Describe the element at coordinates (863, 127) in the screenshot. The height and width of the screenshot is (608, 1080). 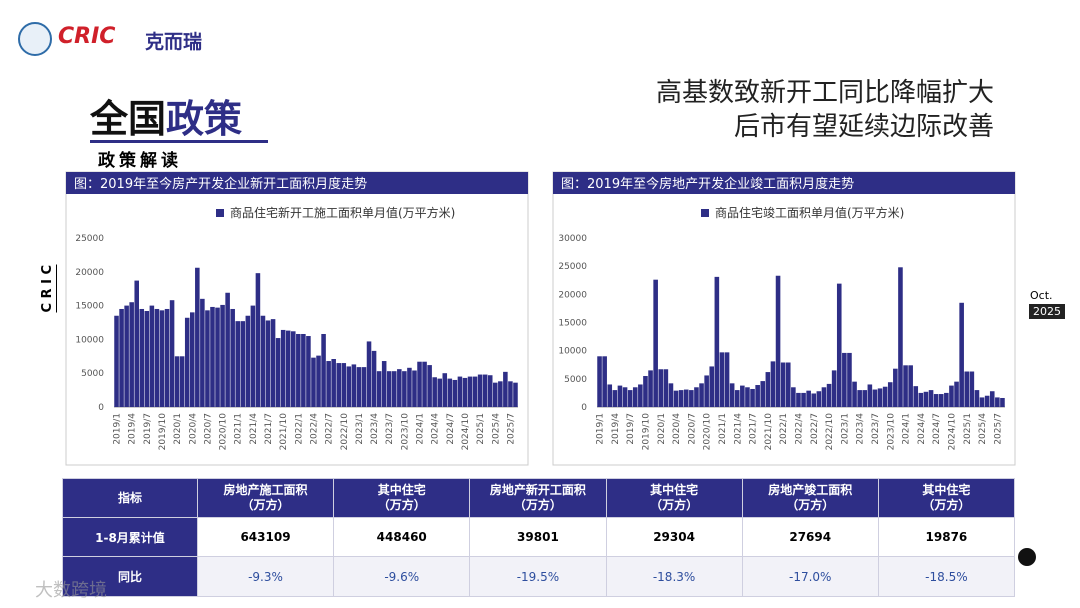
I see `headline-2: 后市有望延续边际改善` at that location.